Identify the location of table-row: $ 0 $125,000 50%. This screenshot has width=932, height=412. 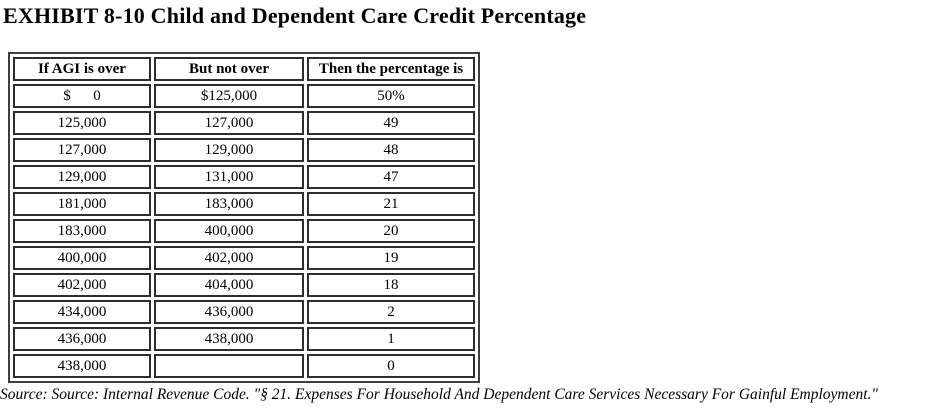
(244, 96).